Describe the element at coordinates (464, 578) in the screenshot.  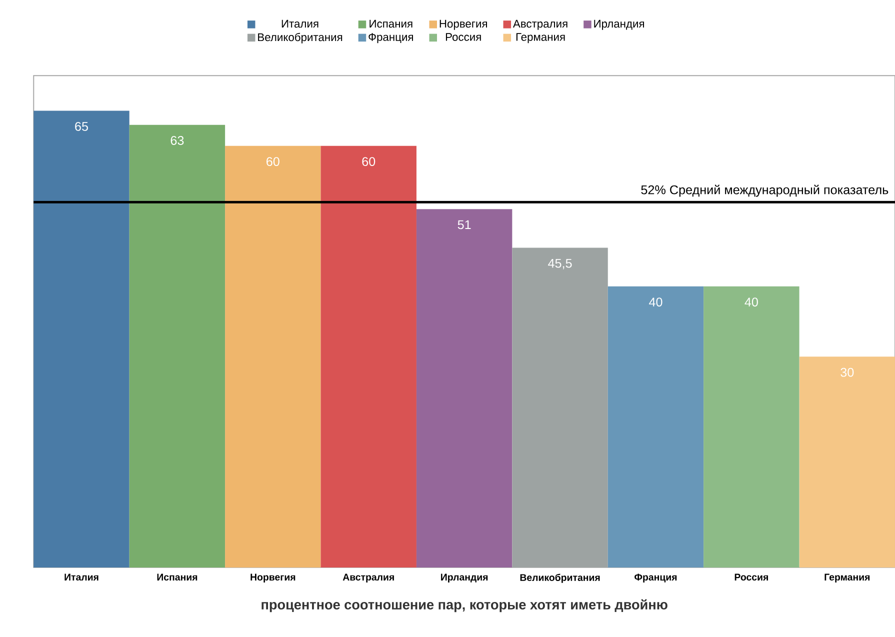
I see `x-tick-label: Ирландия` at that location.